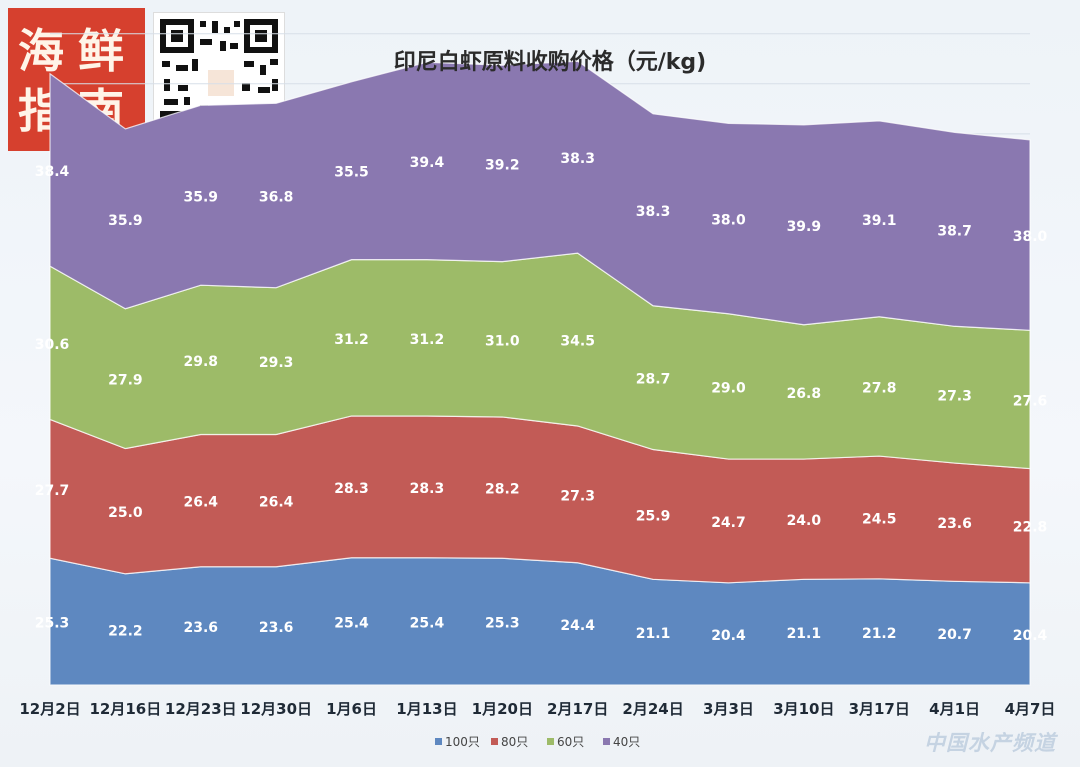  Describe the element at coordinates (201, 709) in the screenshot. I see `x-tick-label: 12月23日` at that location.